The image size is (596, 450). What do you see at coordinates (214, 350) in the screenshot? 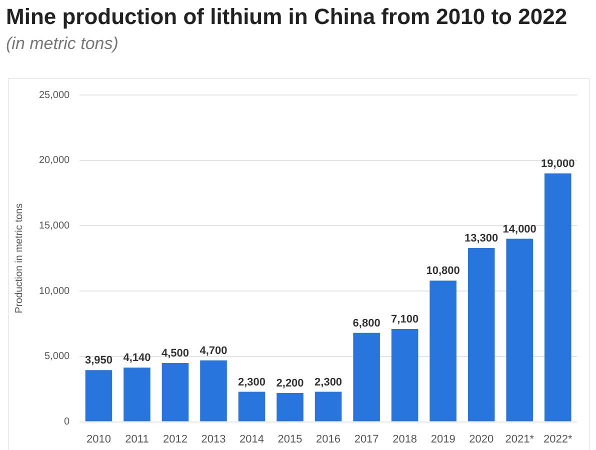
I see `data-label: 4,700` at bounding box center [214, 350].